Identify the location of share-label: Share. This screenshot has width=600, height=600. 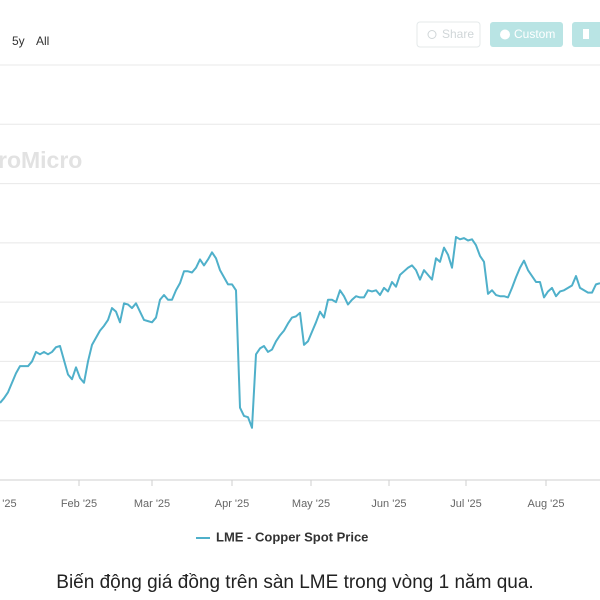
(458, 34).